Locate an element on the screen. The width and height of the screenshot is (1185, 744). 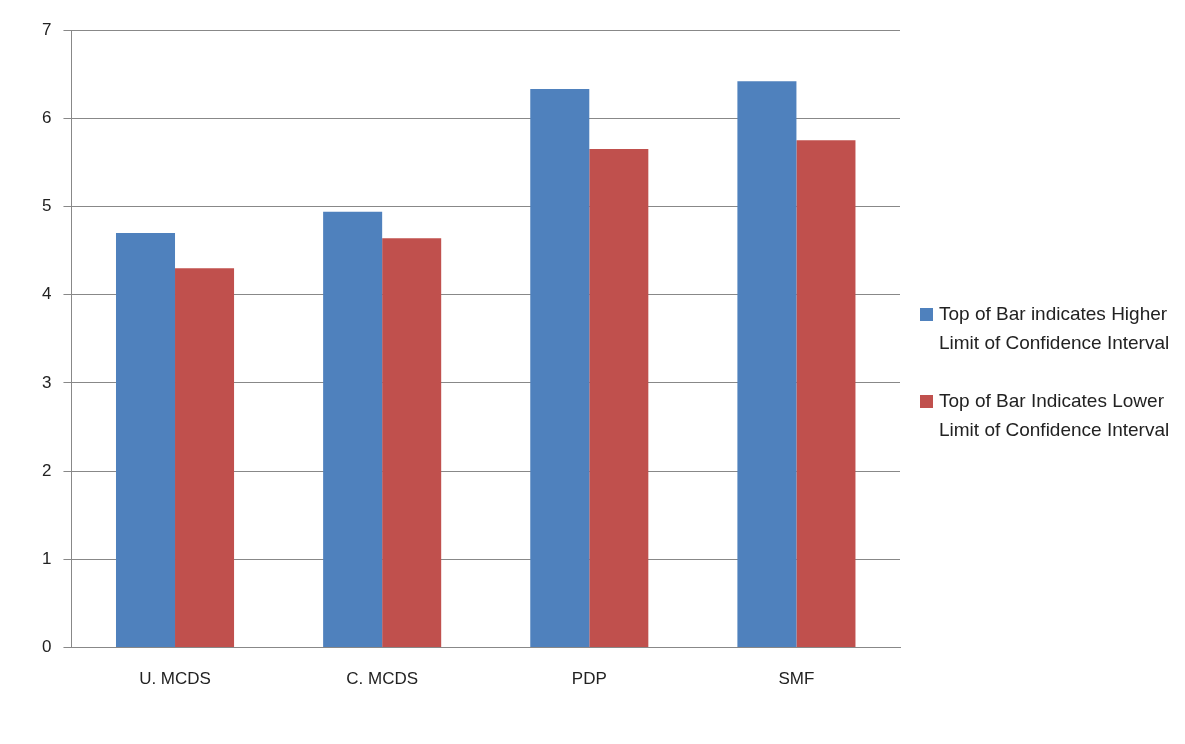
legend-label: Top of Bar Indicates Lower Limit of Confidence Interval is located at coordinates (1055, 415).